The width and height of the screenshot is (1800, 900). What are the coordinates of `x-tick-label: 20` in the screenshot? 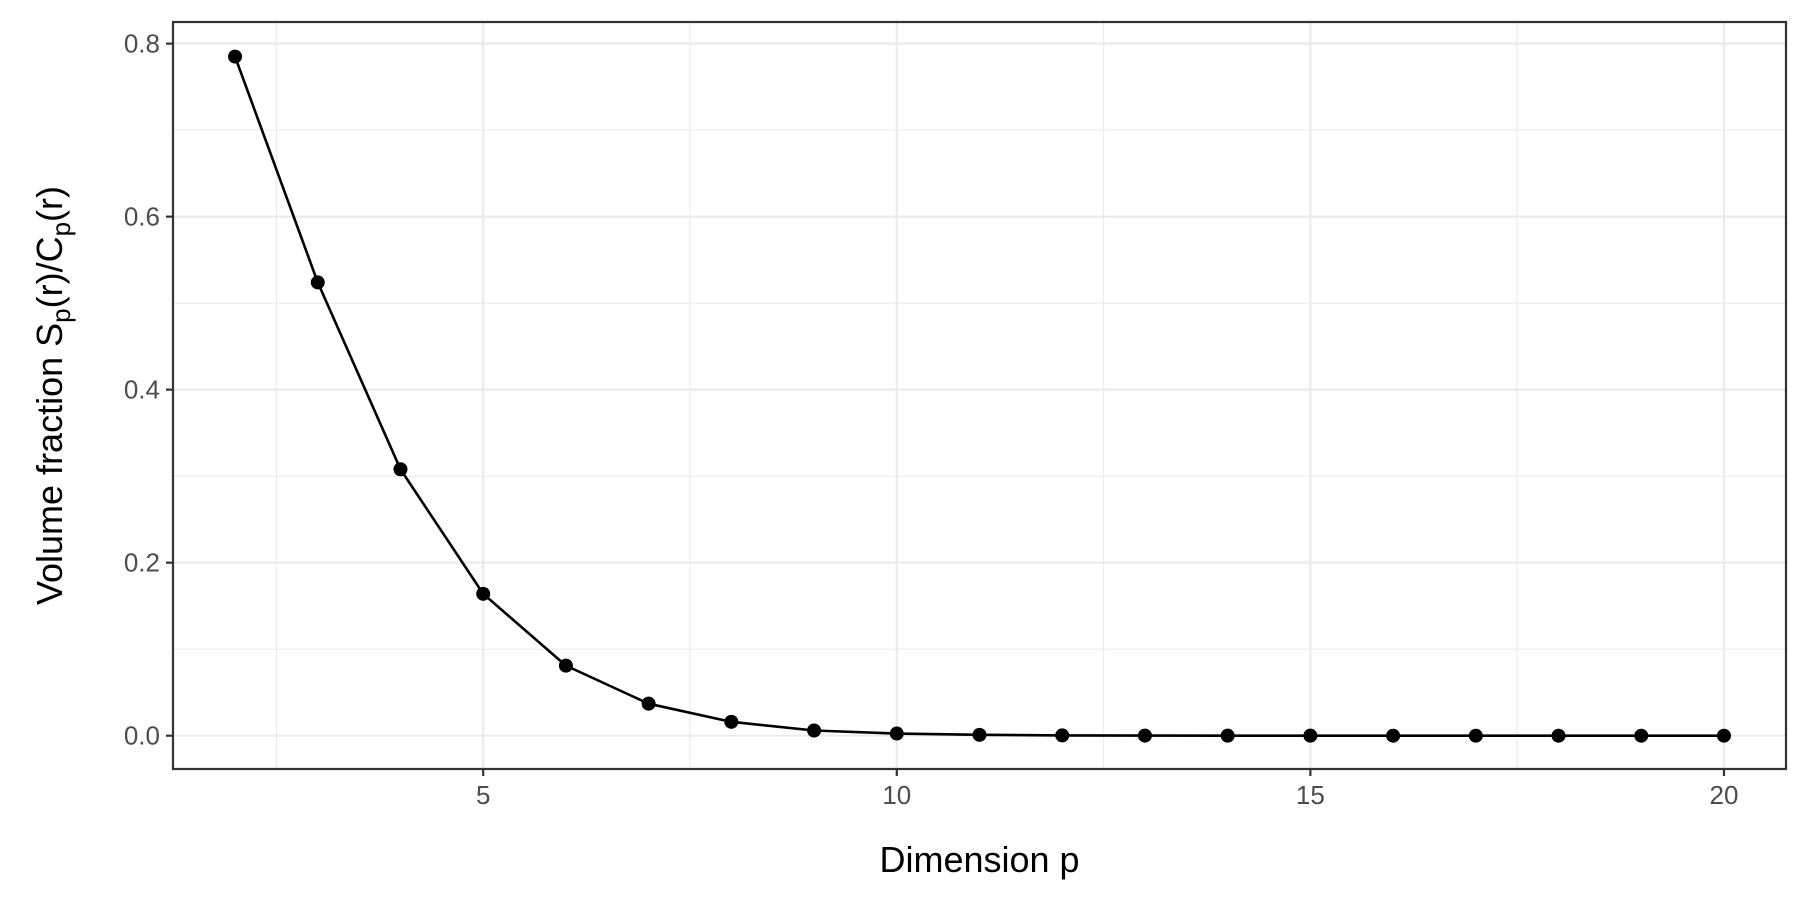 It's located at (1724, 795).